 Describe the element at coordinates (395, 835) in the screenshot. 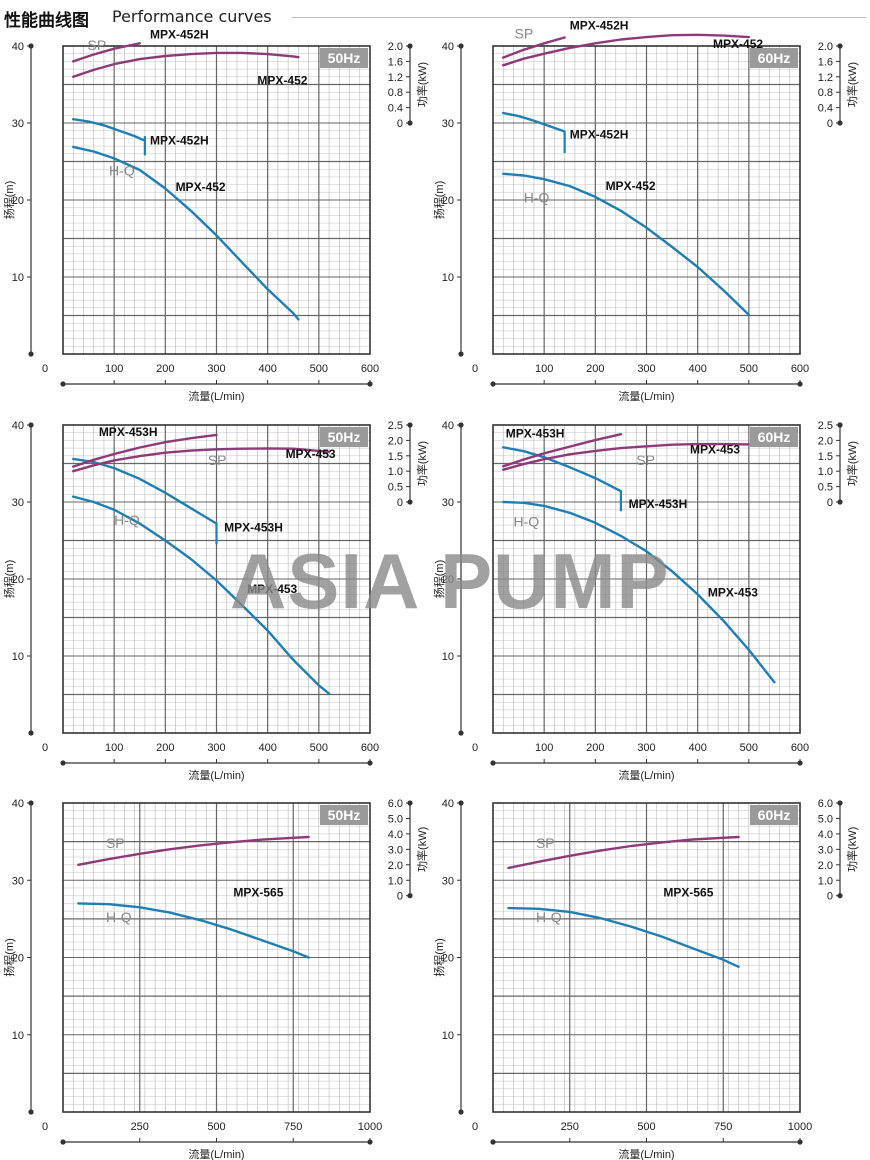

I see `y2-tick-label: 4.0` at that location.